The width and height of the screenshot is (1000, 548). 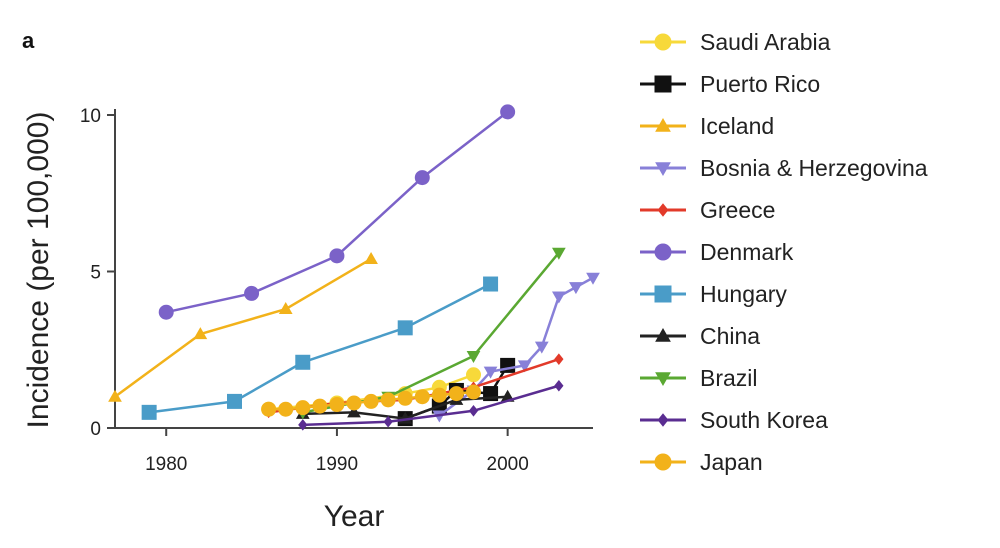 I want to click on legend-item-greece: Greece, so click(x=707, y=210).